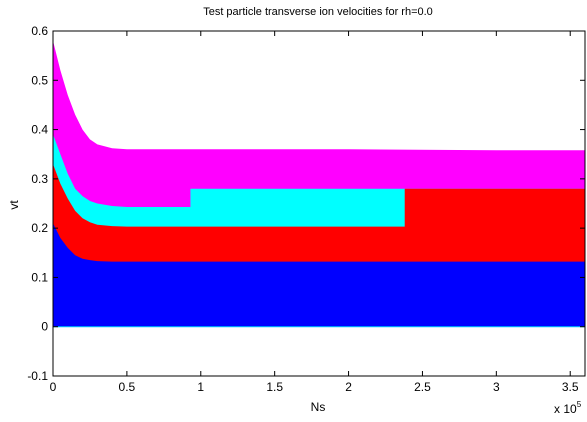 The height and width of the screenshot is (422, 587). I want to click on x-tick-label: 1, so click(200, 387).